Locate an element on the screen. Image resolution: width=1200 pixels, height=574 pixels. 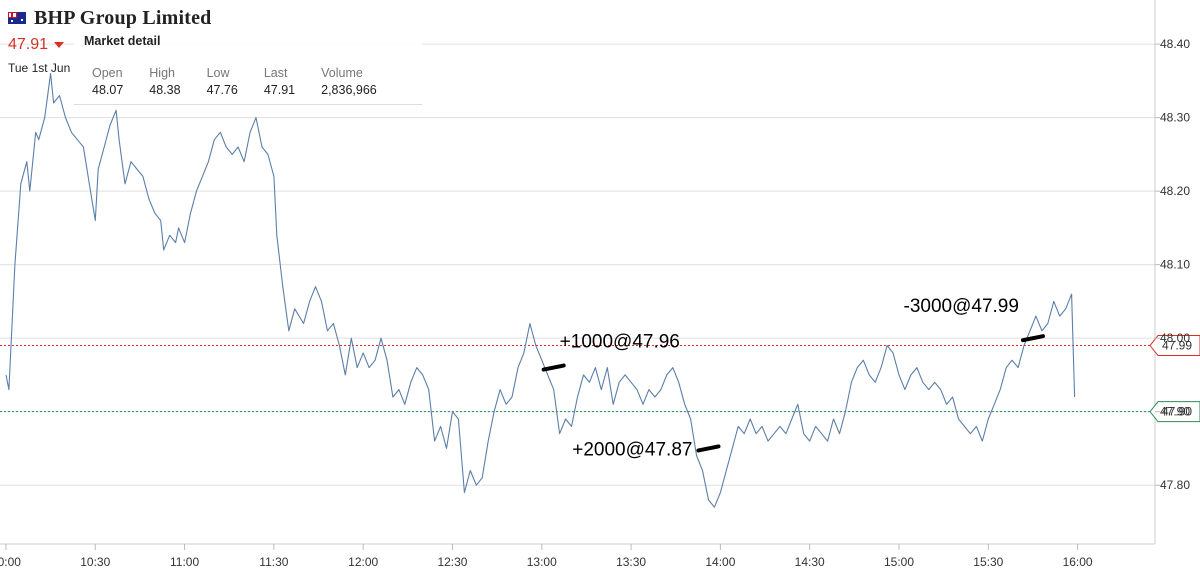
company-name: BHP Group Limited is located at coordinates (123, 17).